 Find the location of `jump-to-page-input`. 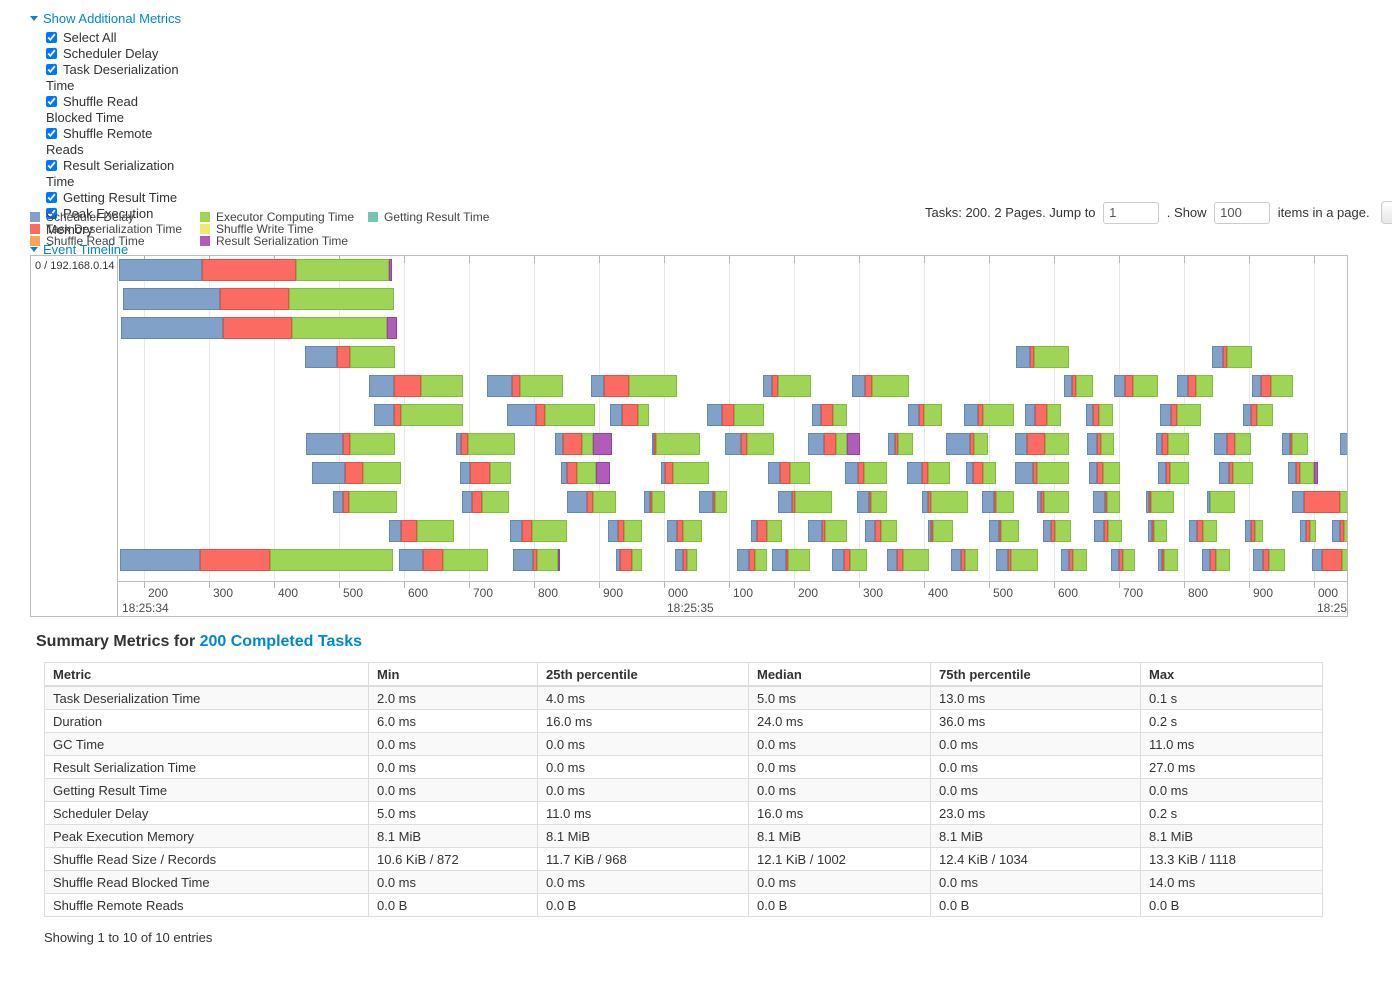

jump-to-page-input is located at coordinates (1131, 212).